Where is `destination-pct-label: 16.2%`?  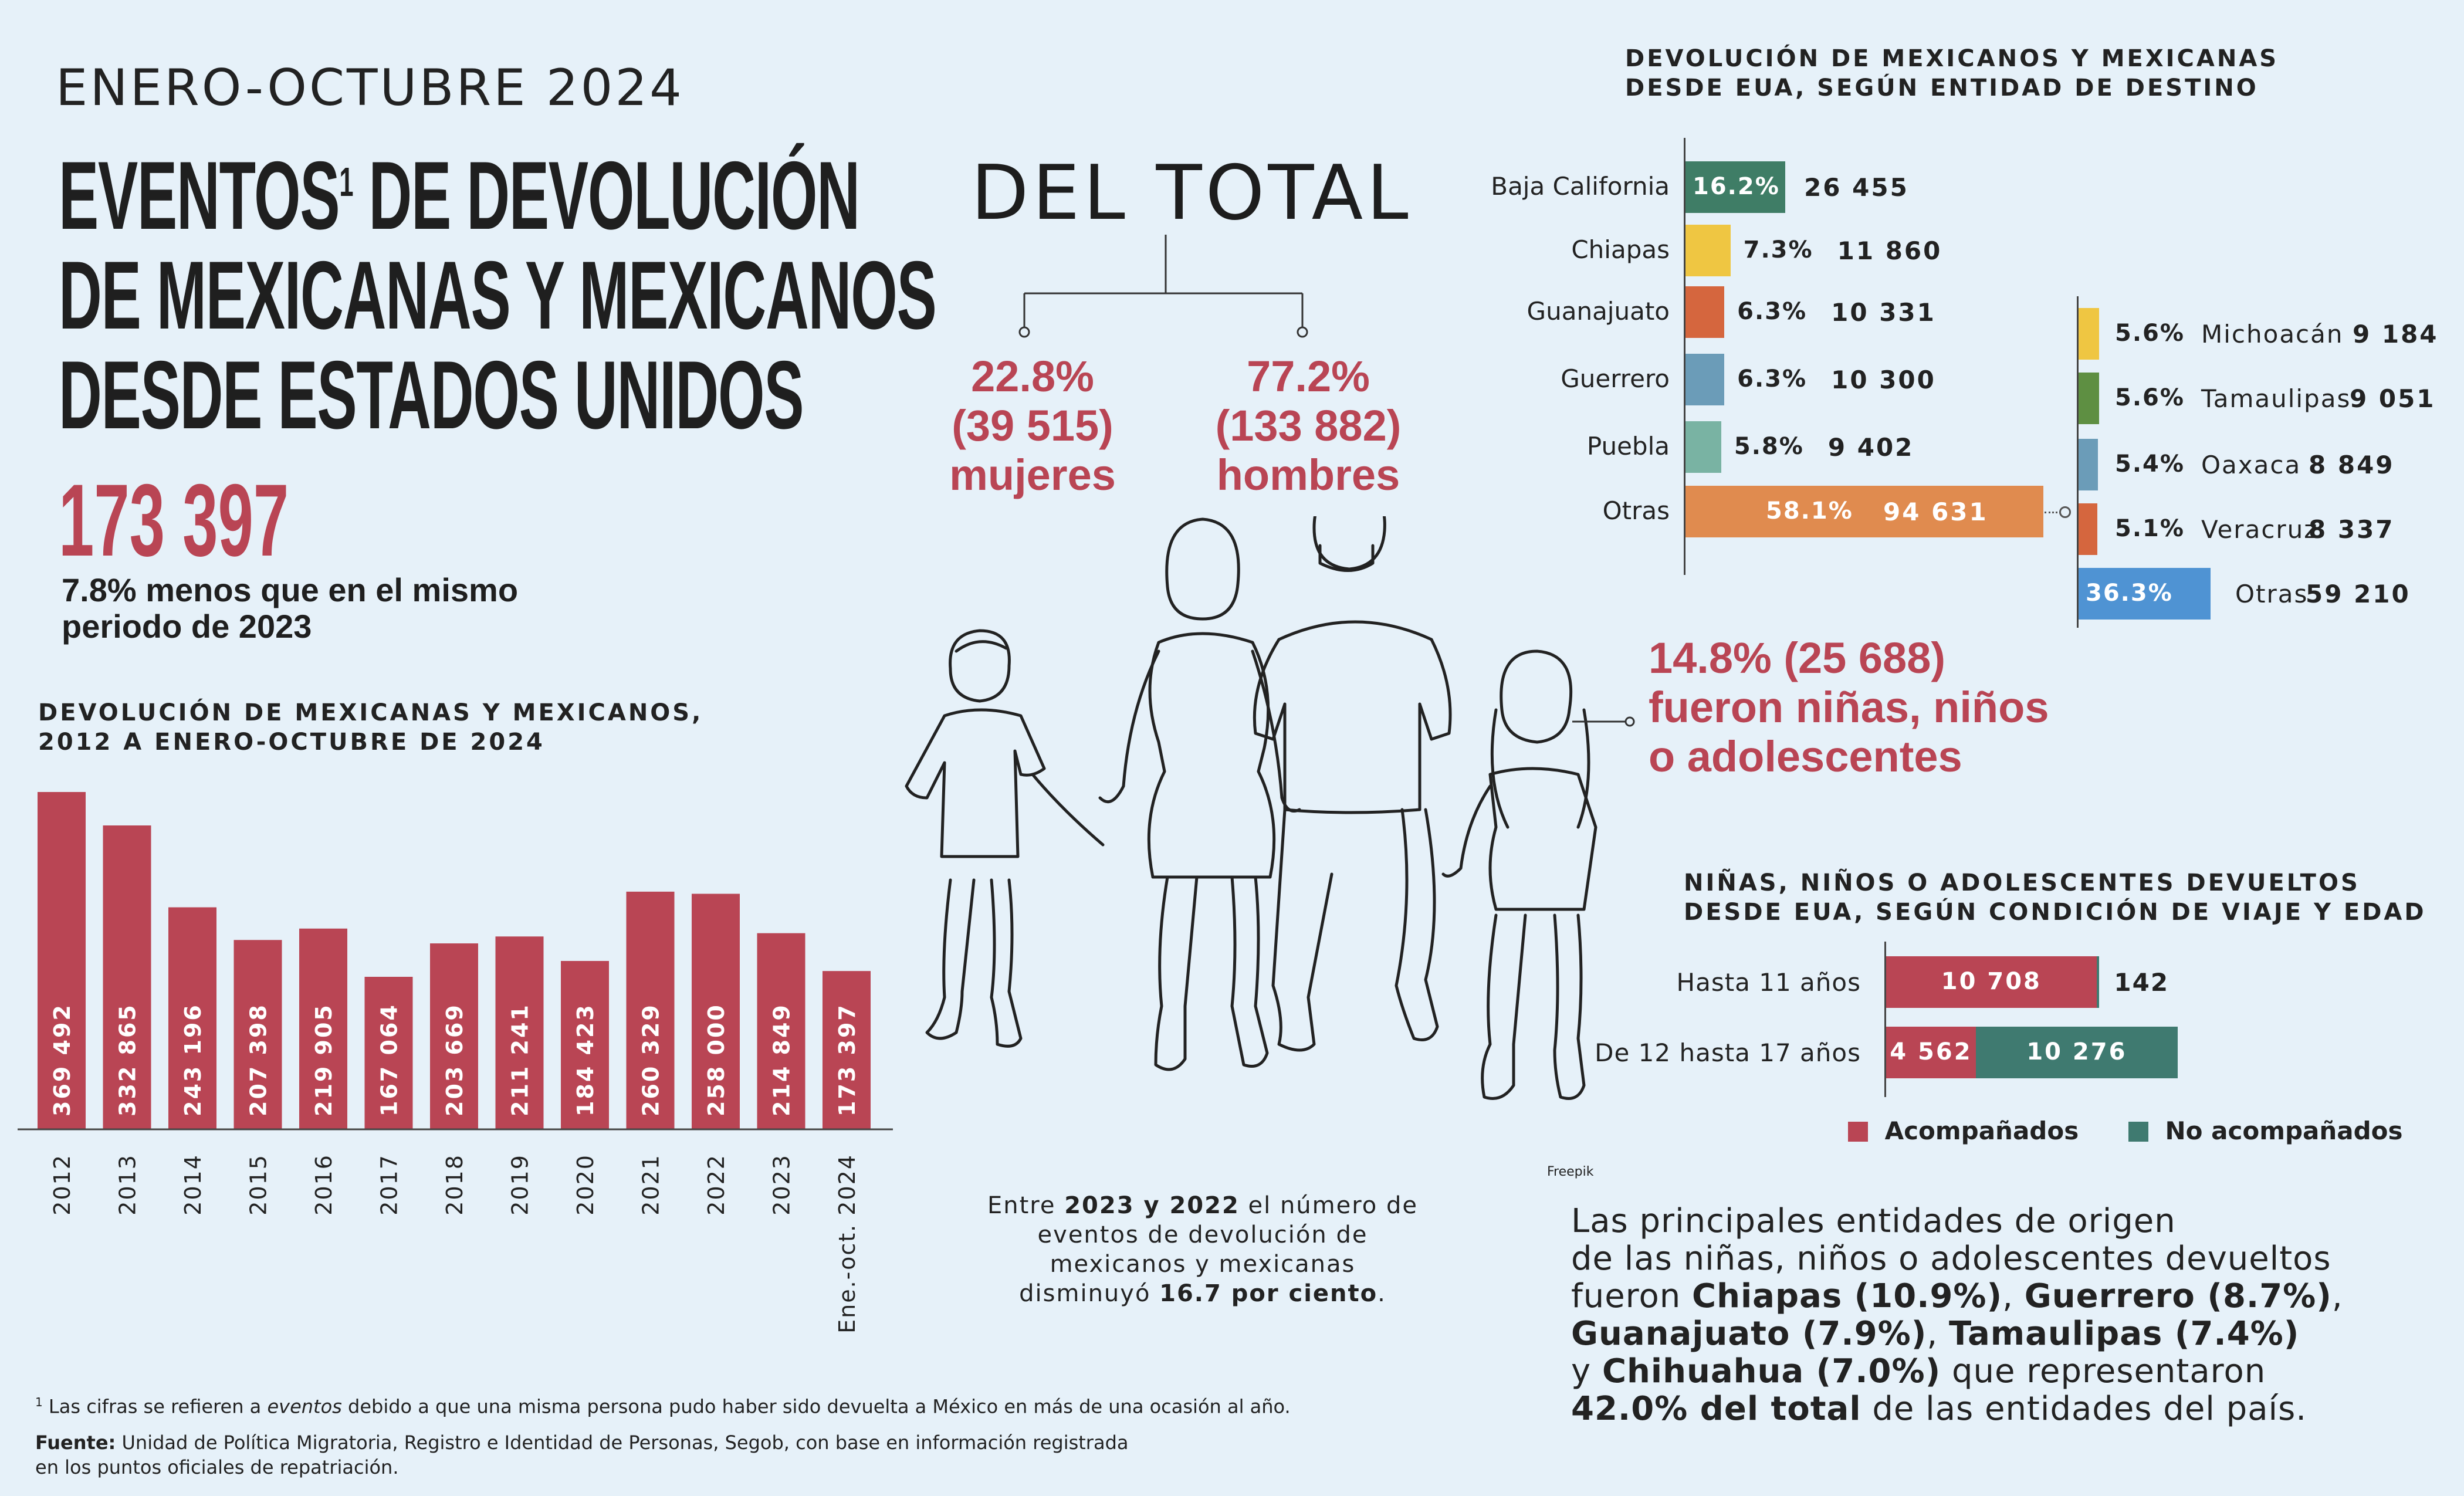
destination-pct-label: 16.2% is located at coordinates (1736, 186).